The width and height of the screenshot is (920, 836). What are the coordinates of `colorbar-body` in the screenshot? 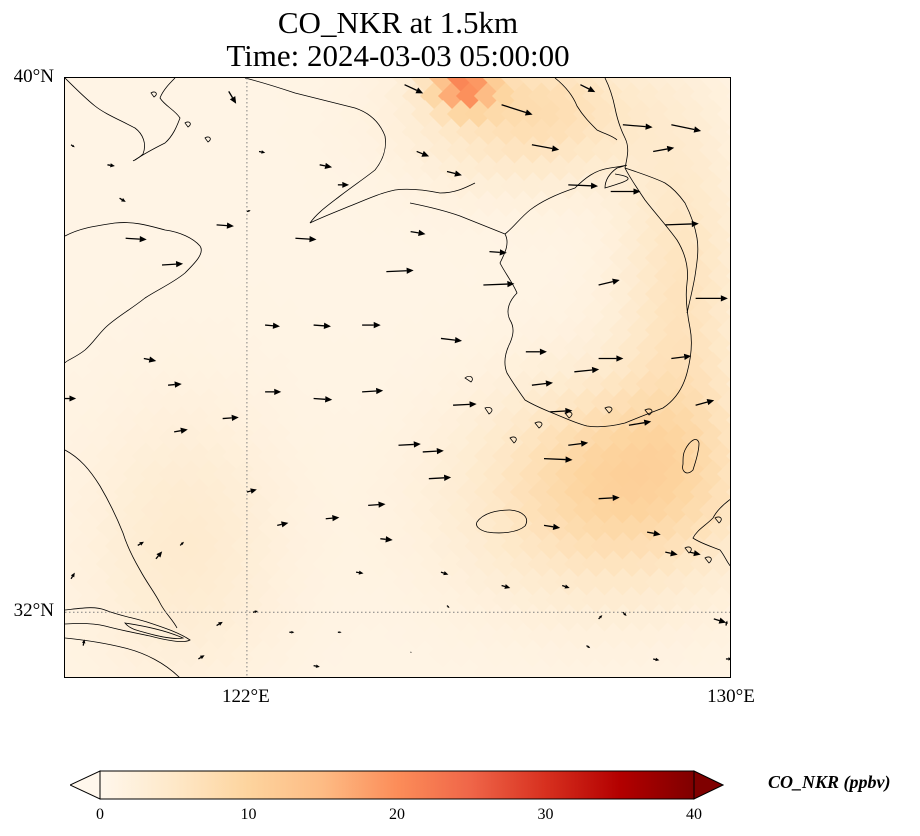 It's located at (397, 785).